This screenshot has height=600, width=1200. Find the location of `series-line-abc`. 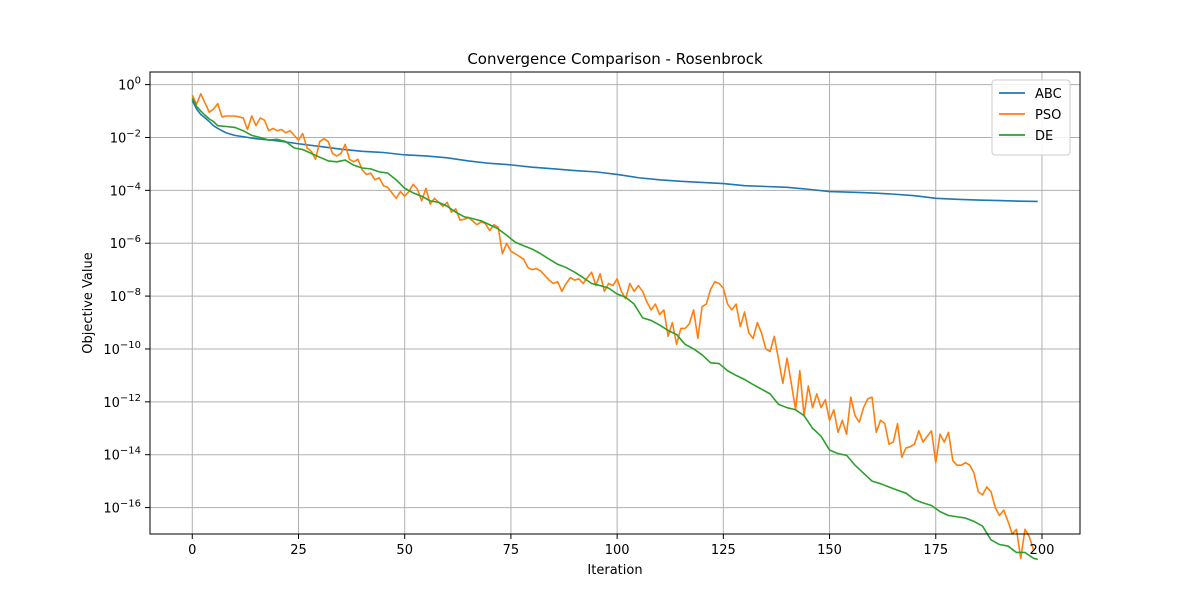

series-line-abc is located at coordinates (614, 151).